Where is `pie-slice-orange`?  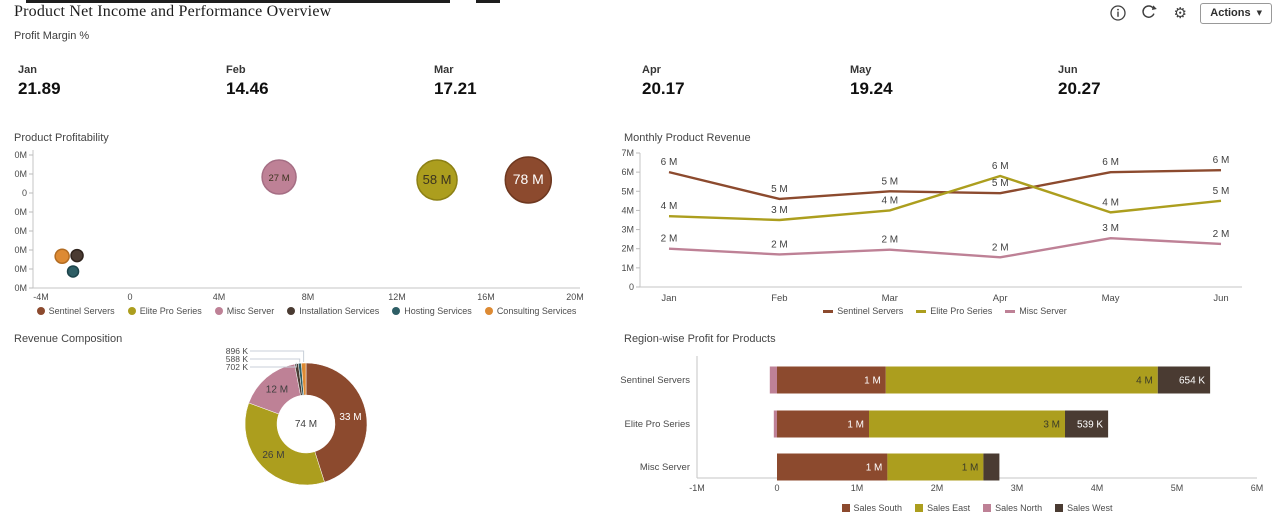 pie-slice-orange is located at coordinates (304, 379).